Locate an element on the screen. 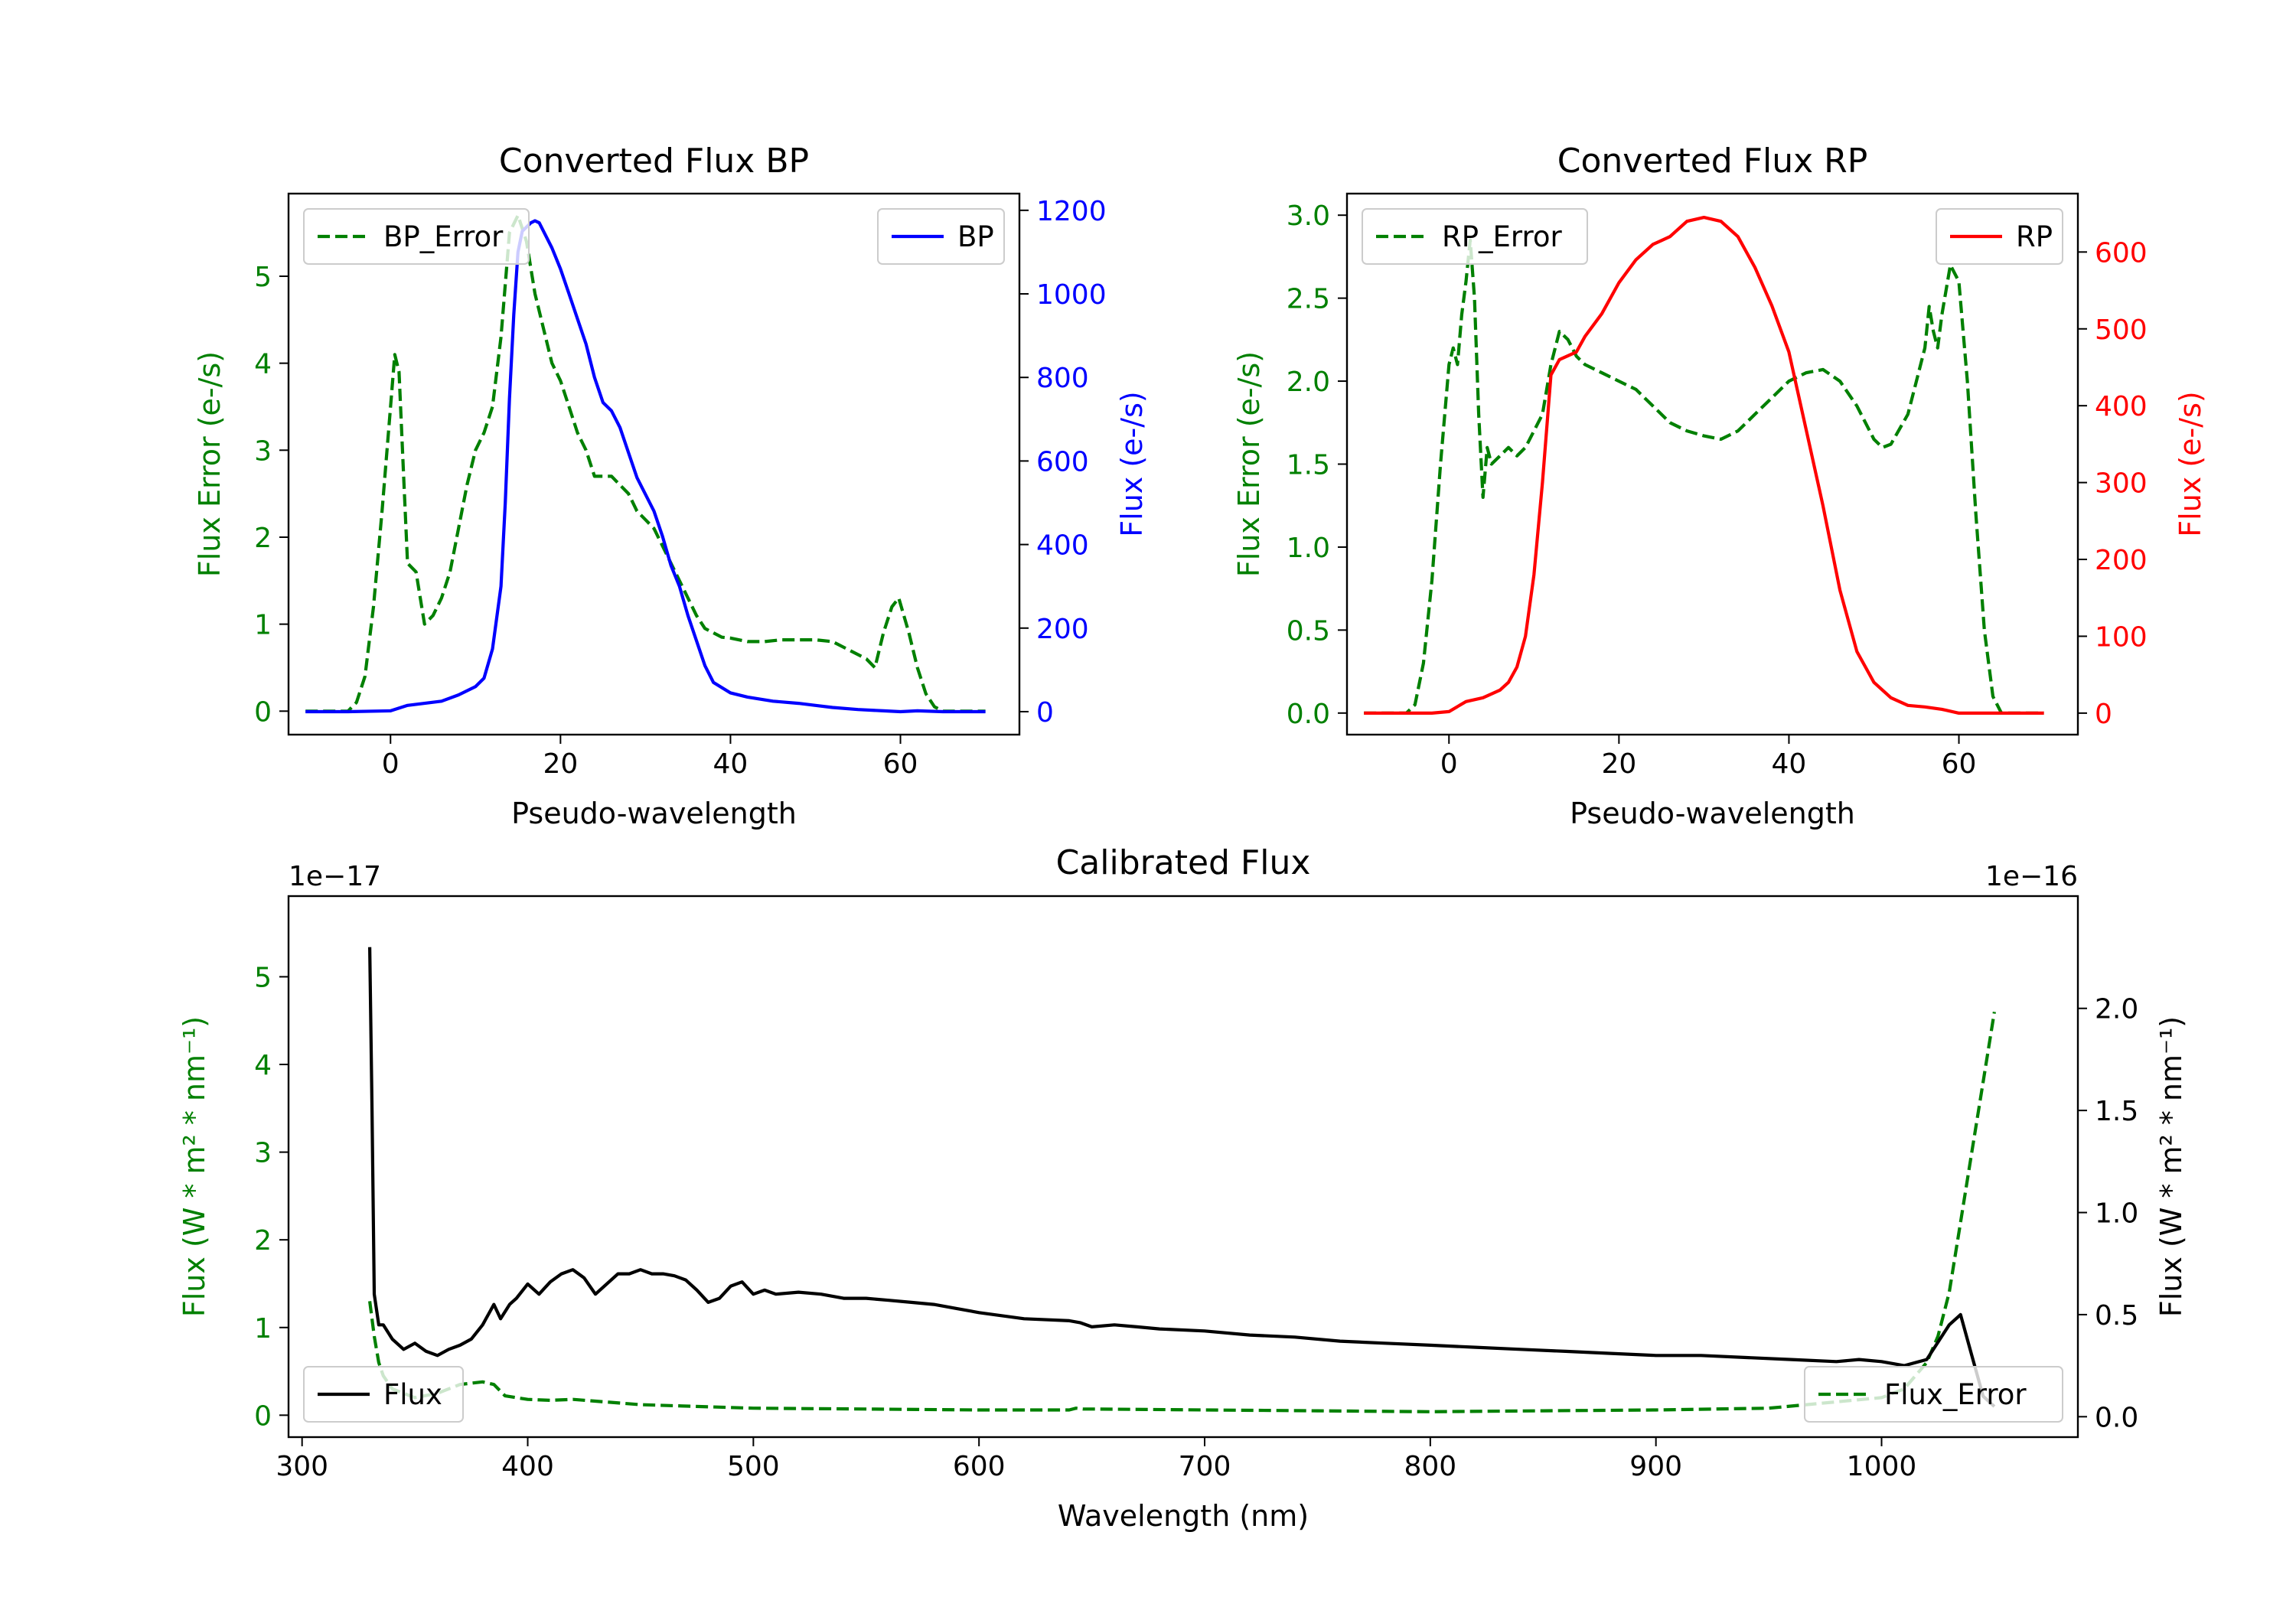 The image size is (2296, 1607). x-tick-label: 900 is located at coordinates (1655, 1466).